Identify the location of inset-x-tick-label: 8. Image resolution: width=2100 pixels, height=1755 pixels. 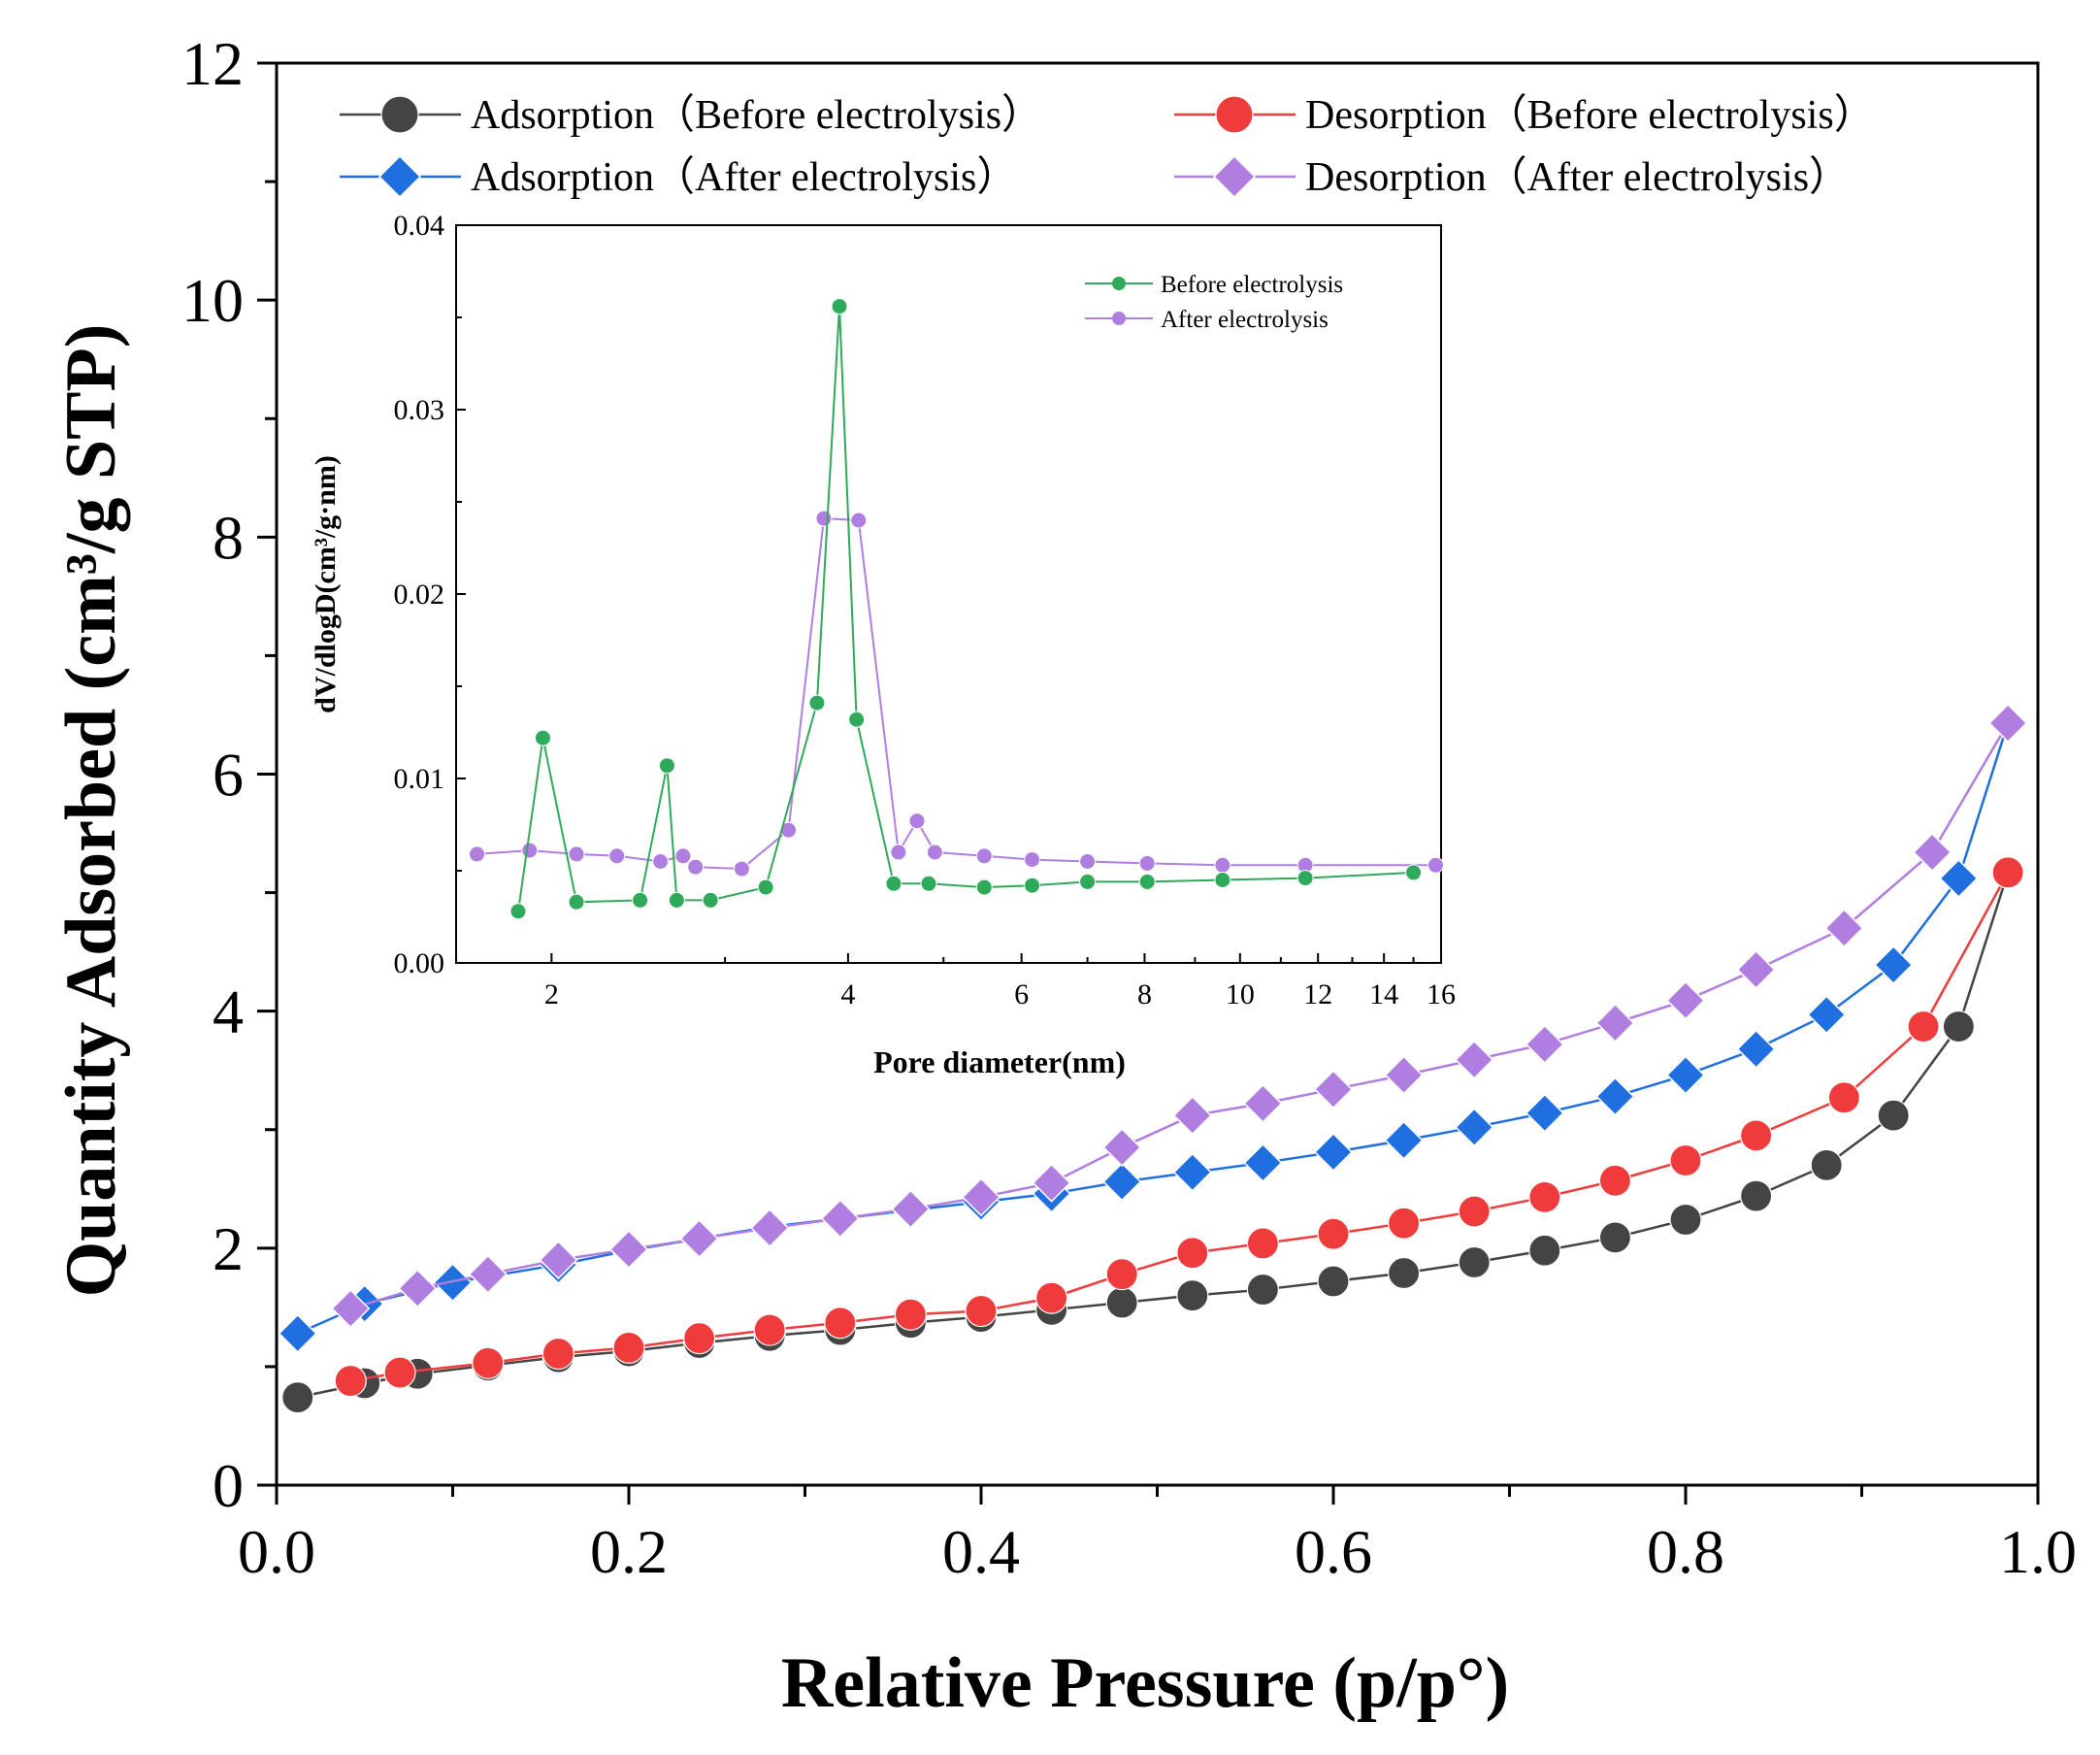
(1144, 994).